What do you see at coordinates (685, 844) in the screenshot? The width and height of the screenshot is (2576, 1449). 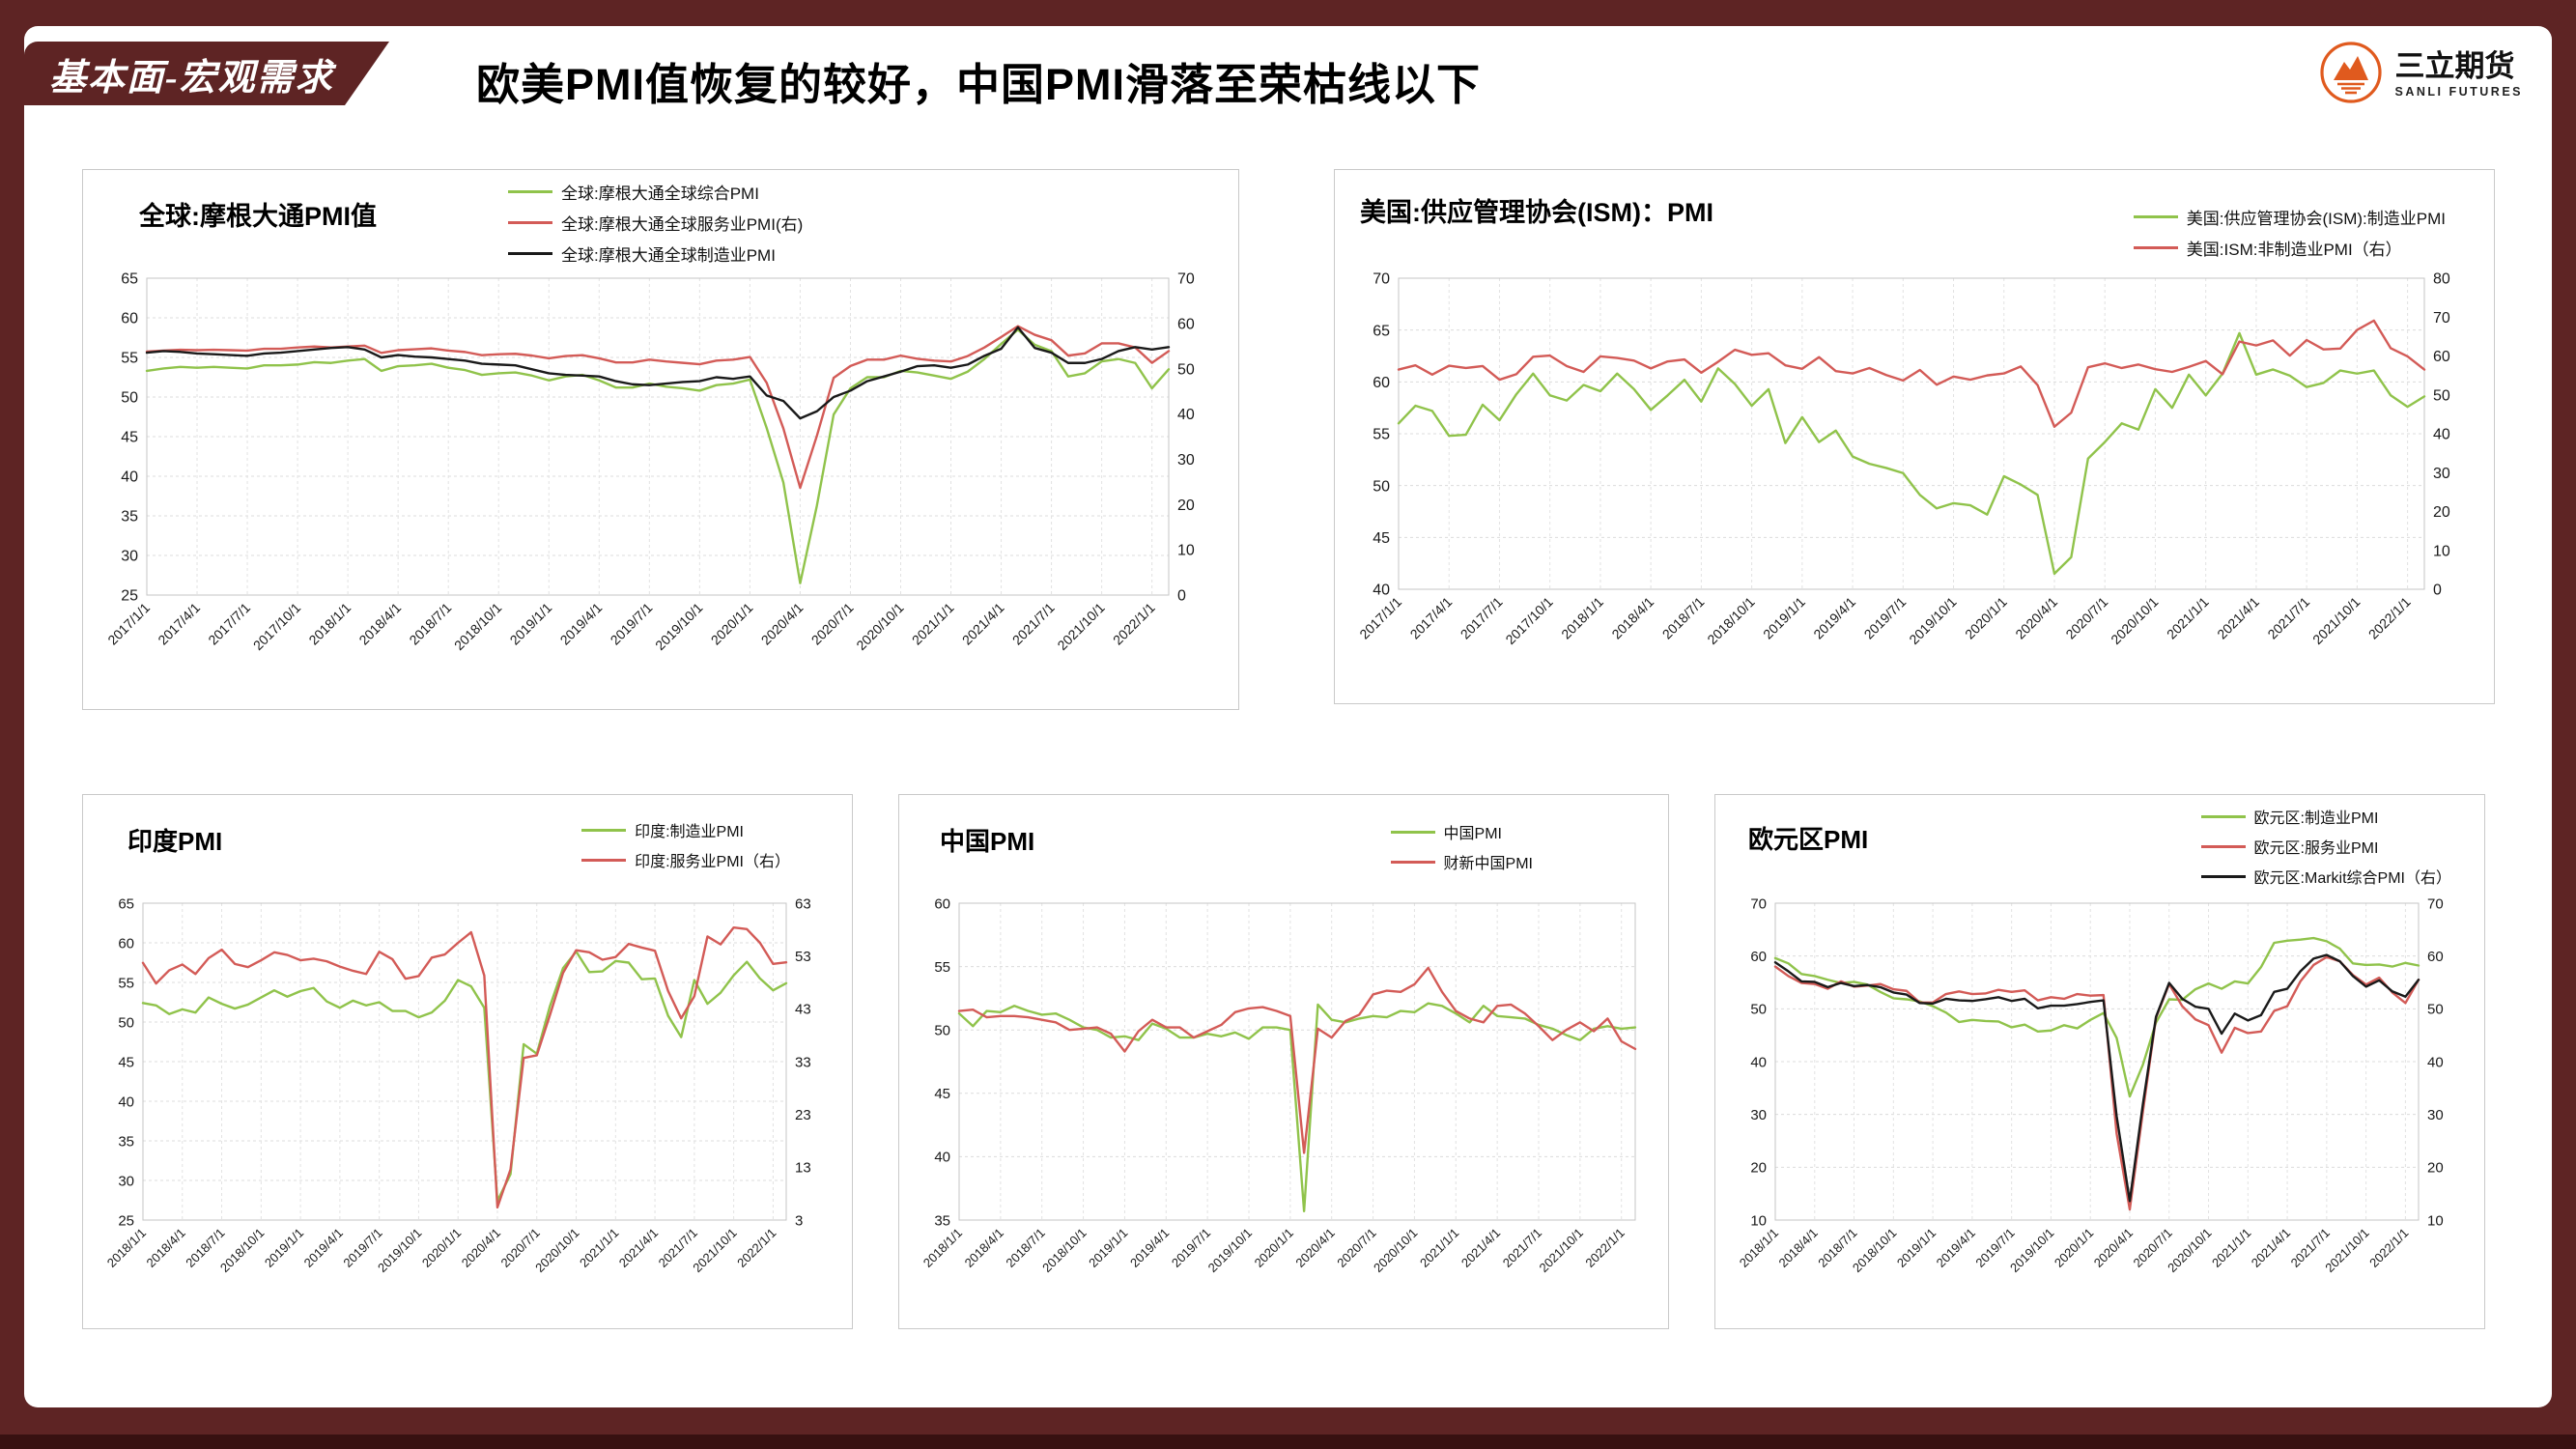 I see `chart-legend: 印度:制造业PMI 印度:服务业PMI（右）` at bounding box center [685, 844].